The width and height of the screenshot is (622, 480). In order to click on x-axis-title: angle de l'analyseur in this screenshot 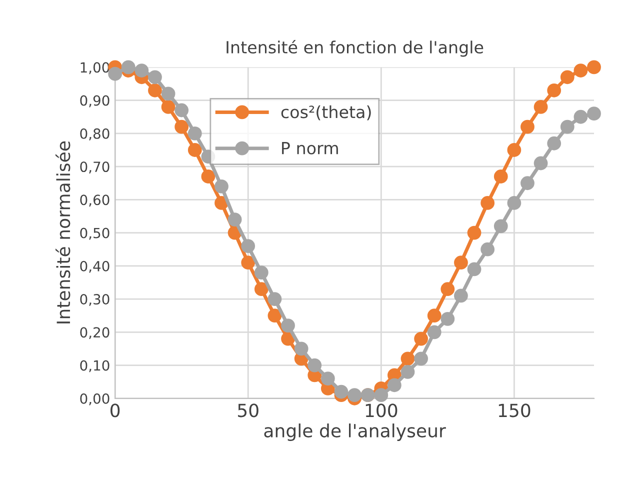, I will do `click(355, 432)`.